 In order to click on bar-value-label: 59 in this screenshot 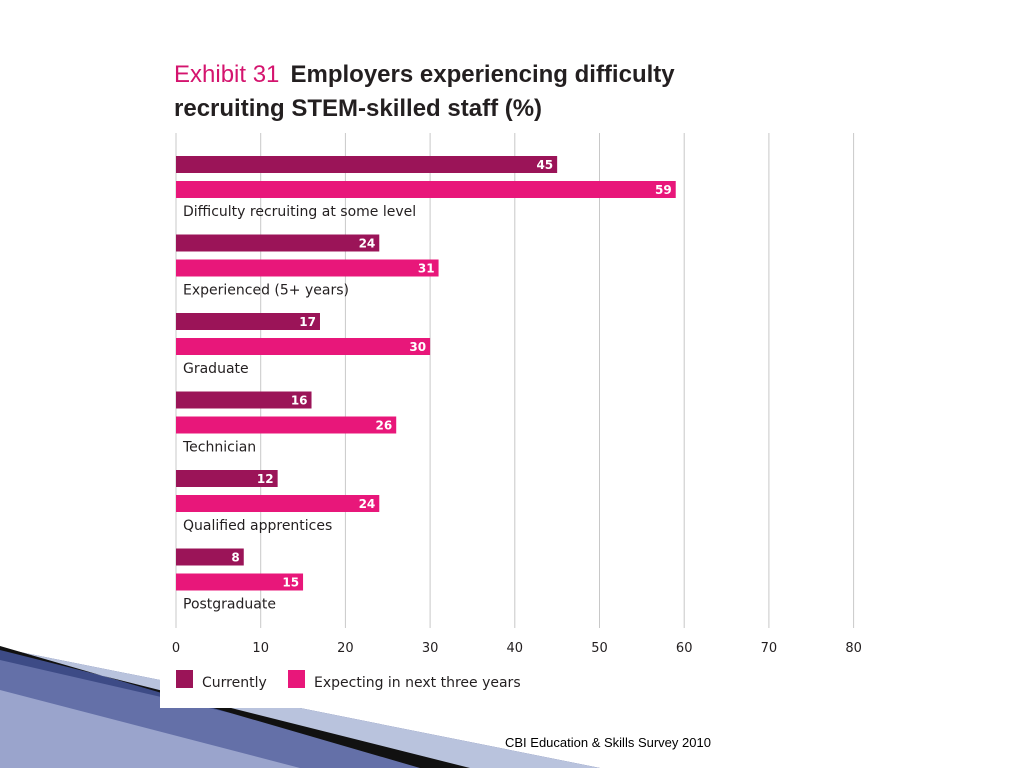, I will do `click(663, 190)`.